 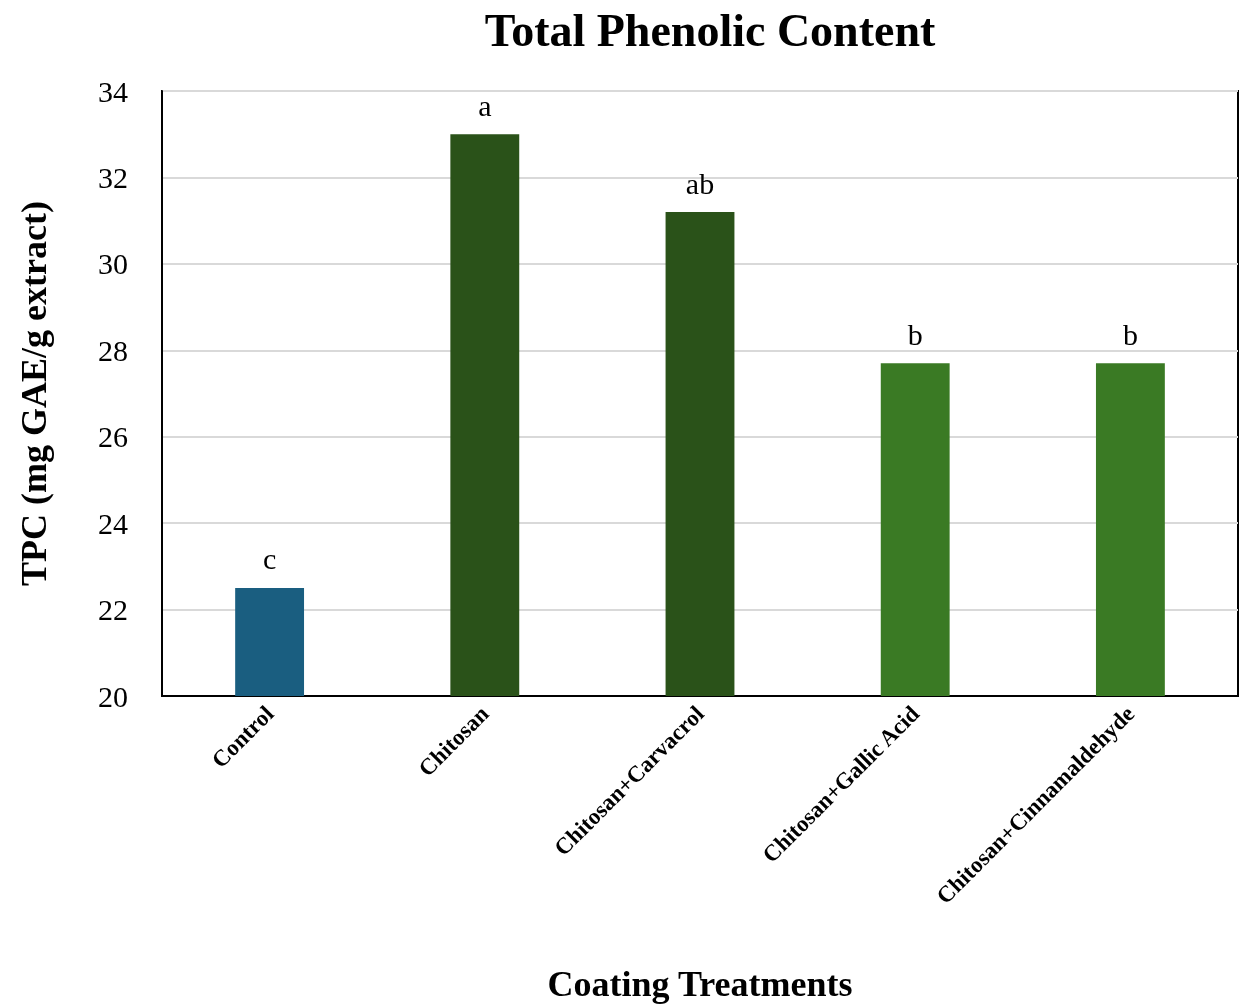 I want to click on annotation: ab, so click(x=700, y=183).